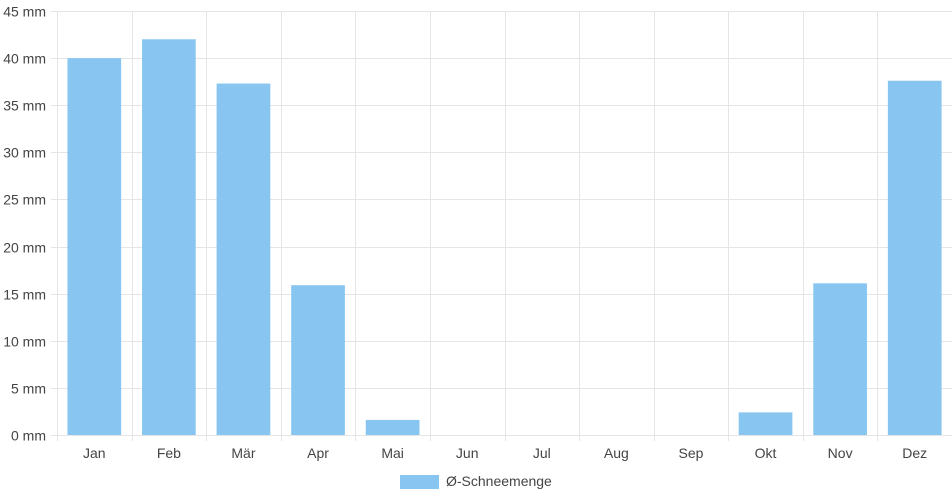 The width and height of the screenshot is (952, 500). What do you see at coordinates (467, 453) in the screenshot?
I see `x-tick-label: Jun` at bounding box center [467, 453].